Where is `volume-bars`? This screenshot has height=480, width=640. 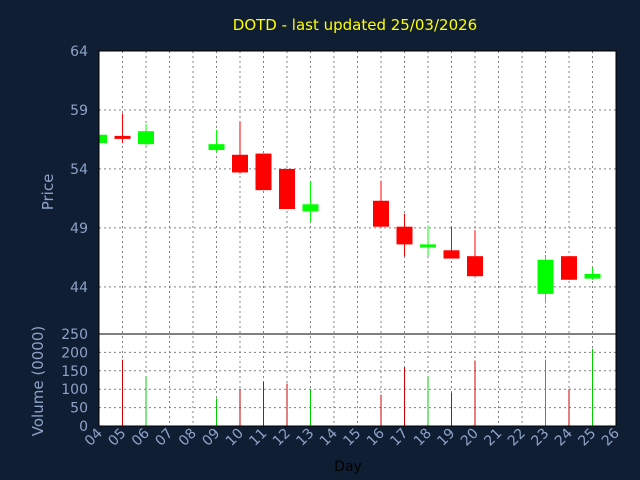
volume-bars is located at coordinates (357, 387).